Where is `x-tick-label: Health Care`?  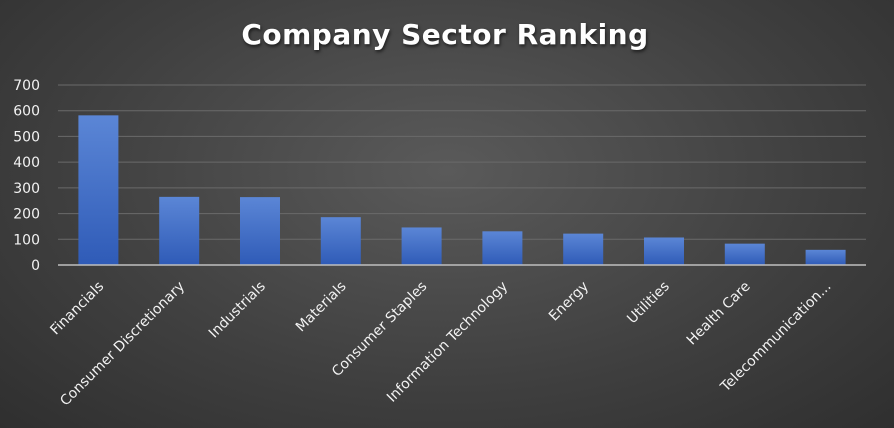
x-tick-label: Health Care is located at coordinates (719, 314).